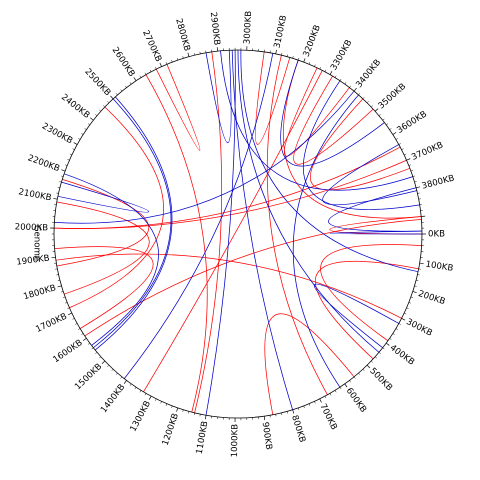  Describe the element at coordinates (215, 28) in the screenshot. I see `tick-label: 2900KB` at that location.